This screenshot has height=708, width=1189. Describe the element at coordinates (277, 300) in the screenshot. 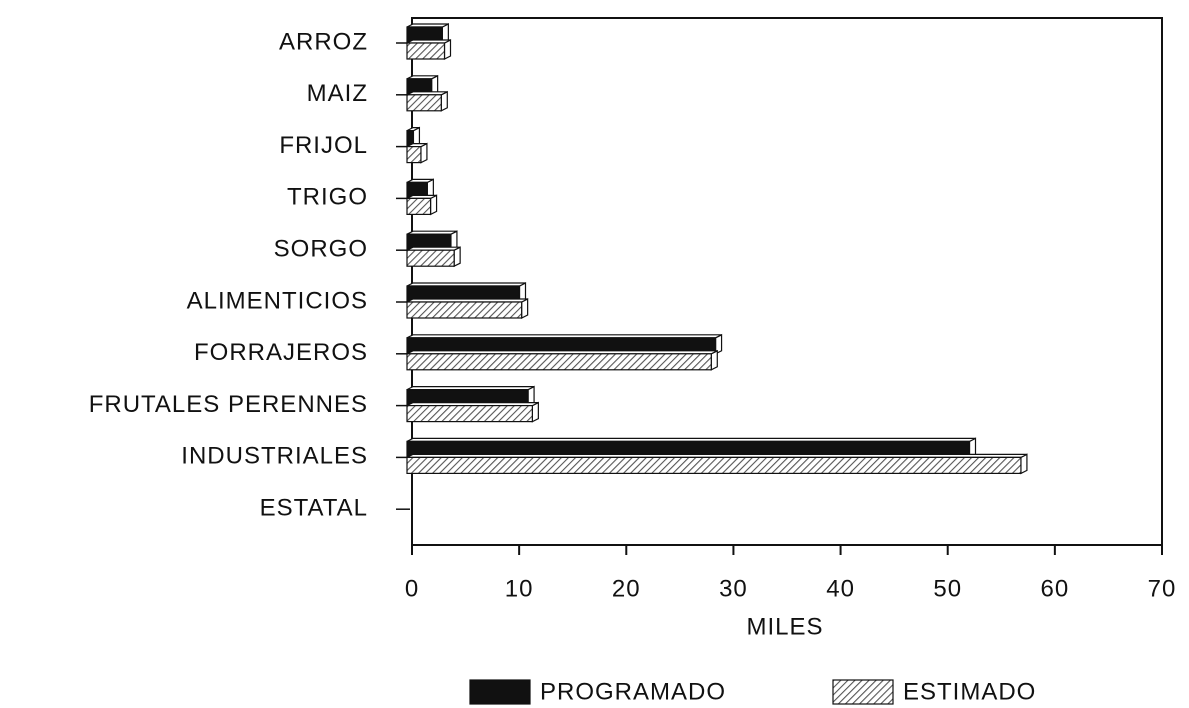

I see `y-tick-label: ALIMENTICIOS` at that location.